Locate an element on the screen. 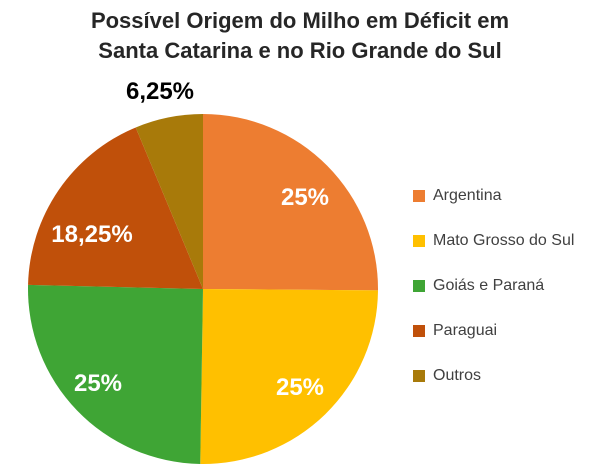 The image size is (600, 473). legend-item-mato-grosso-do-sul: Mato Grosso do Sul is located at coordinates (493, 240).